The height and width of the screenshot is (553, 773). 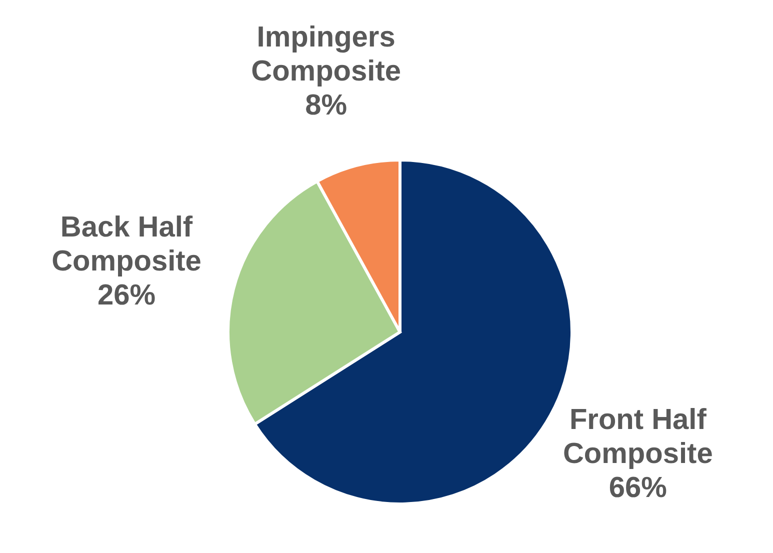 What do you see at coordinates (637, 437) in the screenshot?
I see `slice-label: Front Half Composite` at bounding box center [637, 437].